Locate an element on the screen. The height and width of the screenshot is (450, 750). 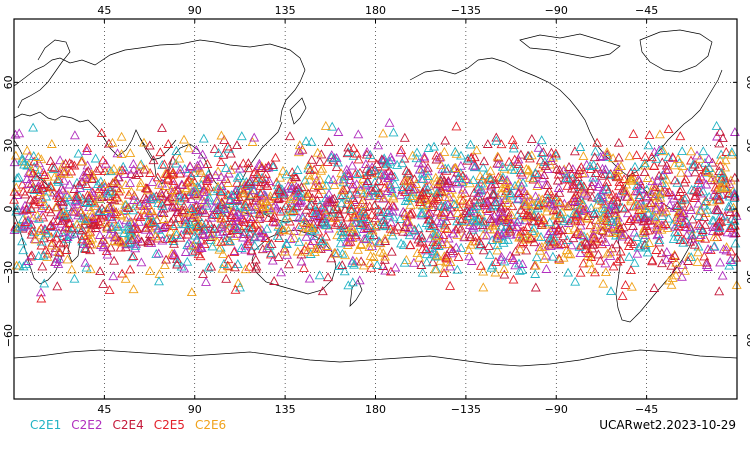
caption: UCARwet2.2023-10-29 is located at coordinates (667, 425).